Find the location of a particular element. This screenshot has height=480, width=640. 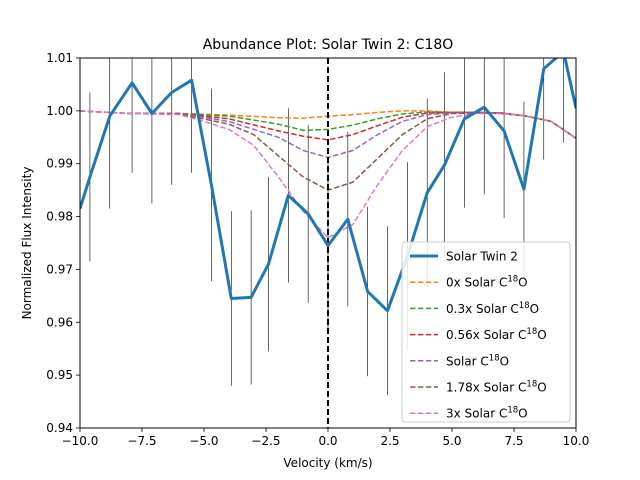

x-axis-ticks: −10.0 −7.5 −5.0 −2.5 0.0 2.5 5.0 7.5 10.0 is located at coordinates (326, 438).